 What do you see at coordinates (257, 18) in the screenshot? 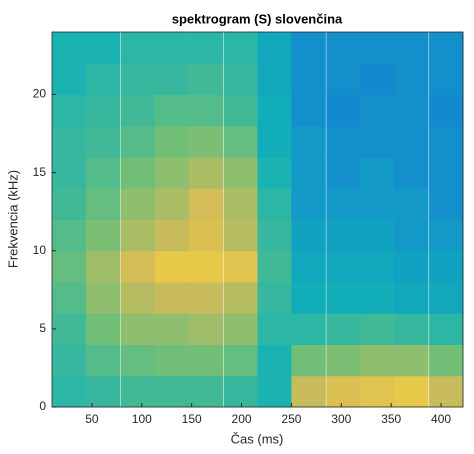
I see `chart-title: spektrogram (S) slovenčina` at bounding box center [257, 18].